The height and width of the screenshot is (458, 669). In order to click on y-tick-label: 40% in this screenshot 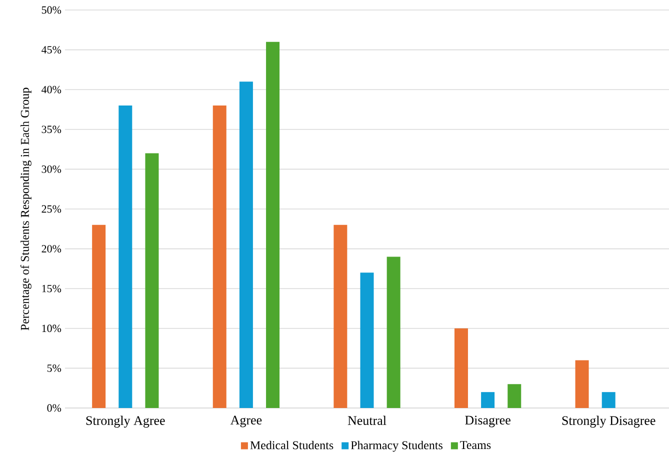, I will do `click(52, 90)`.